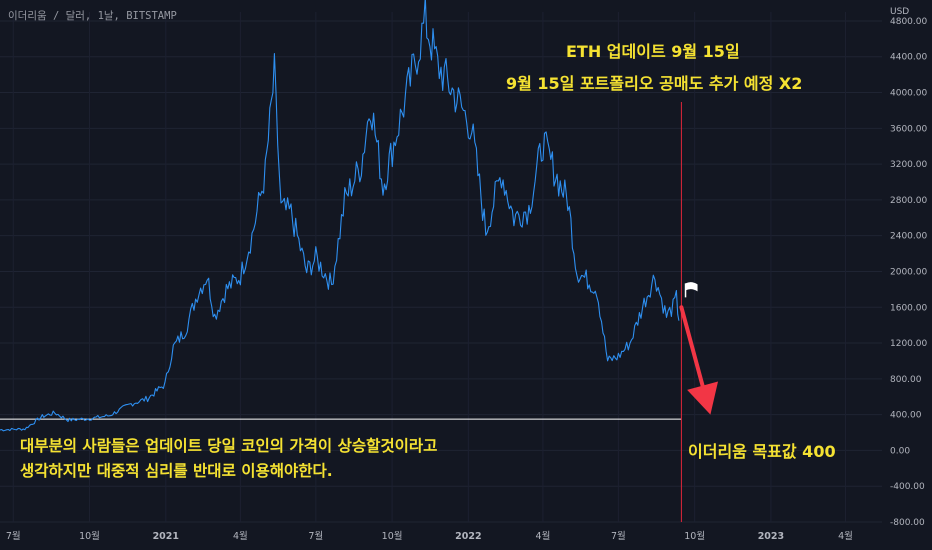 Image resolution: width=932 pixels, height=550 pixels. I want to click on y-tick-label: 0.00, so click(900, 451).